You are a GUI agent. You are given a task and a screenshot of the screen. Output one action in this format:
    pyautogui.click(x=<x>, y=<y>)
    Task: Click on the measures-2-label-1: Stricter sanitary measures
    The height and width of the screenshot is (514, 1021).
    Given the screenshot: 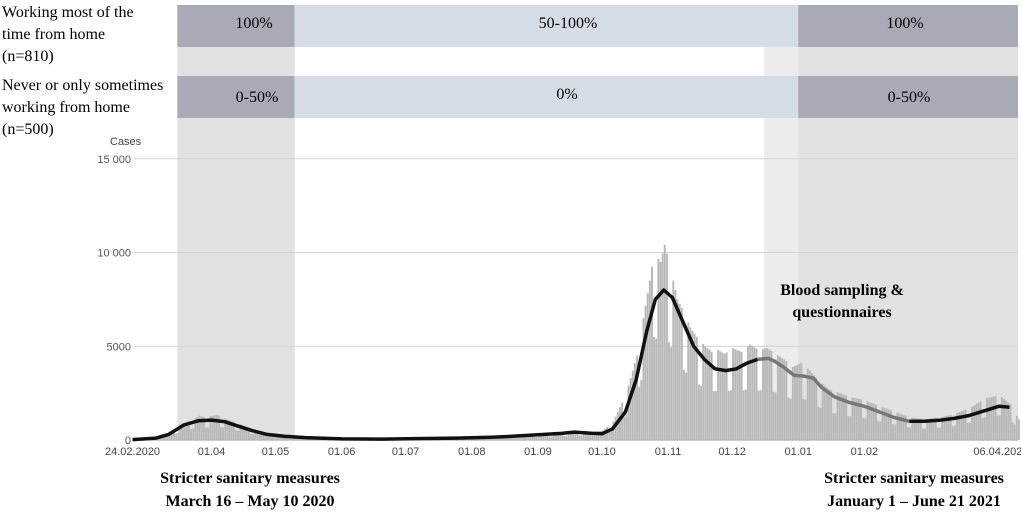 What is the action you would take?
    pyautogui.click(x=914, y=478)
    